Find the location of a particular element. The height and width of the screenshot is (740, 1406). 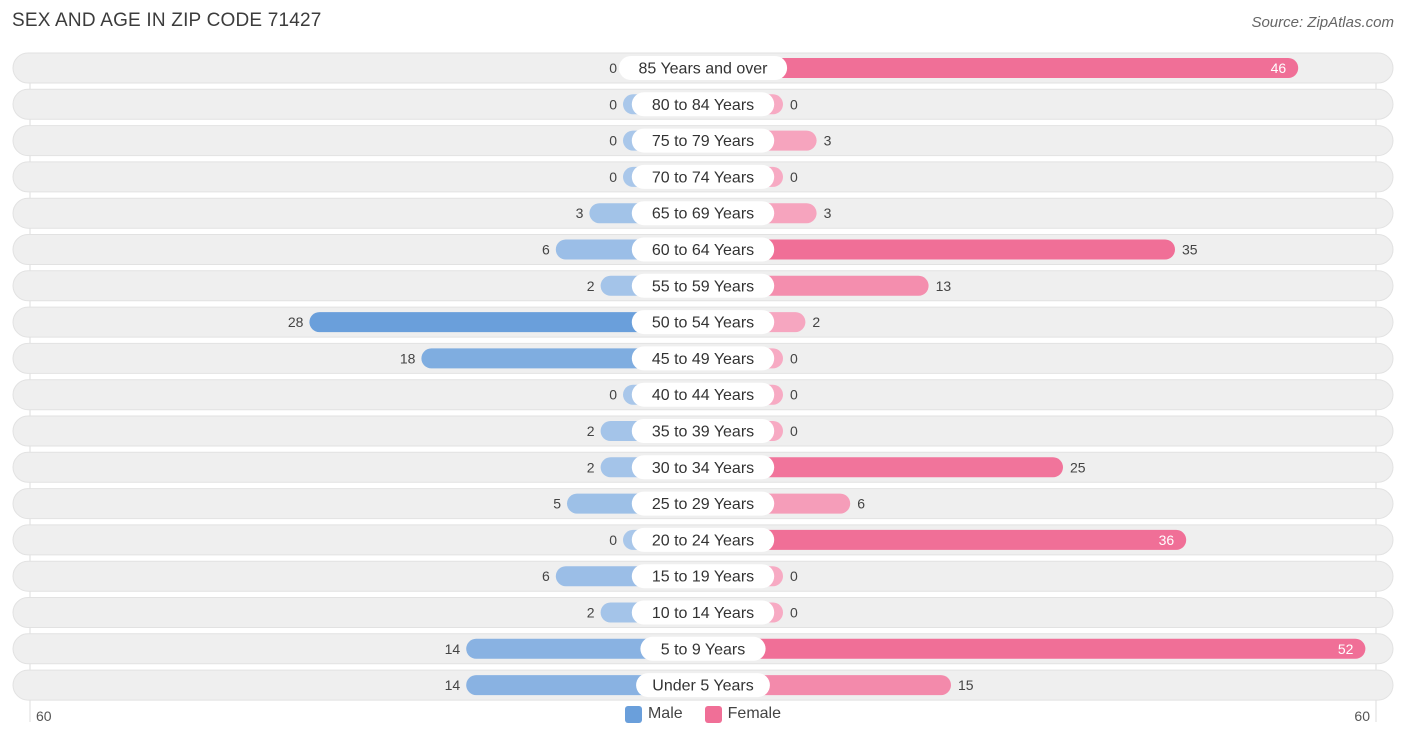

row-3: 70 to 74 Years 0 0 is located at coordinates (703, 177).